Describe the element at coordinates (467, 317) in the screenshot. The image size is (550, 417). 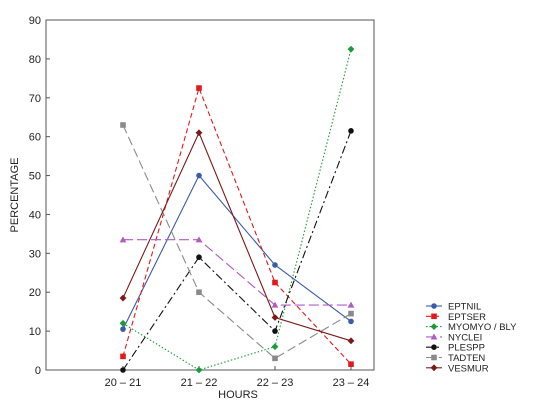
I see `legend-label: EPTSER` at that location.